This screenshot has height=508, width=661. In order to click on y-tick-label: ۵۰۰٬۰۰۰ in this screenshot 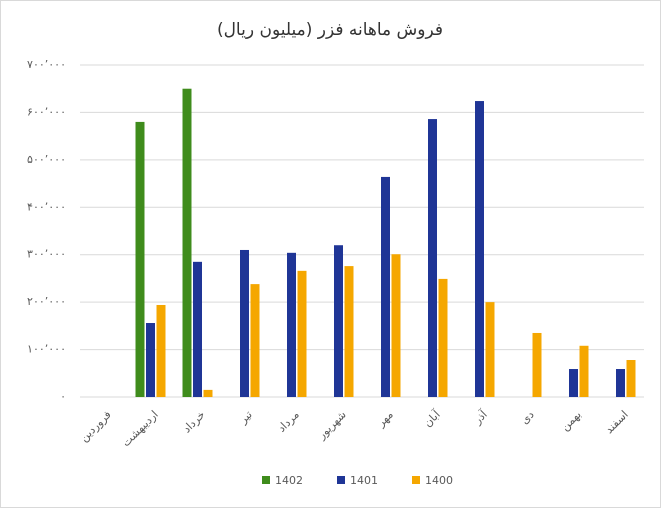, I will do `click(46, 159)`.